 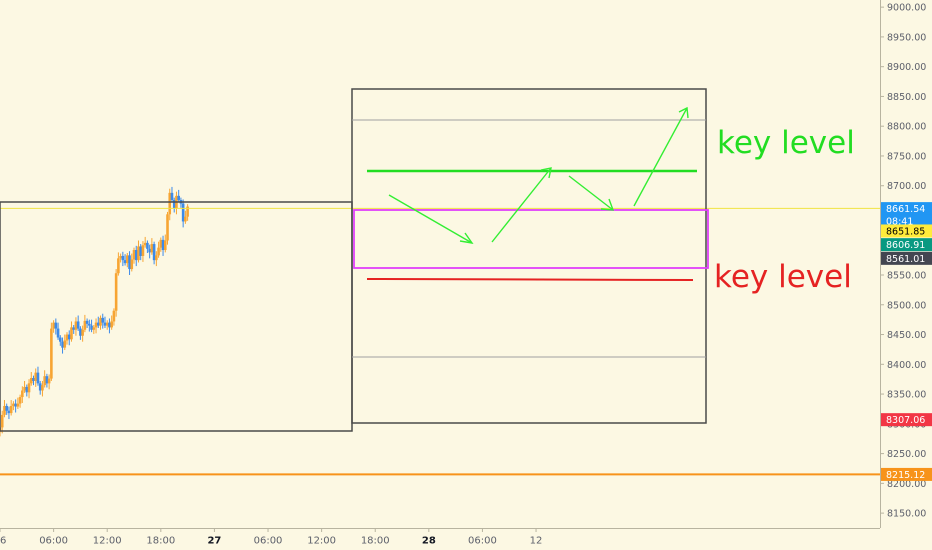 What do you see at coordinates (899, 221) in the screenshot?
I see `price-label-text: 08:41` at bounding box center [899, 221].